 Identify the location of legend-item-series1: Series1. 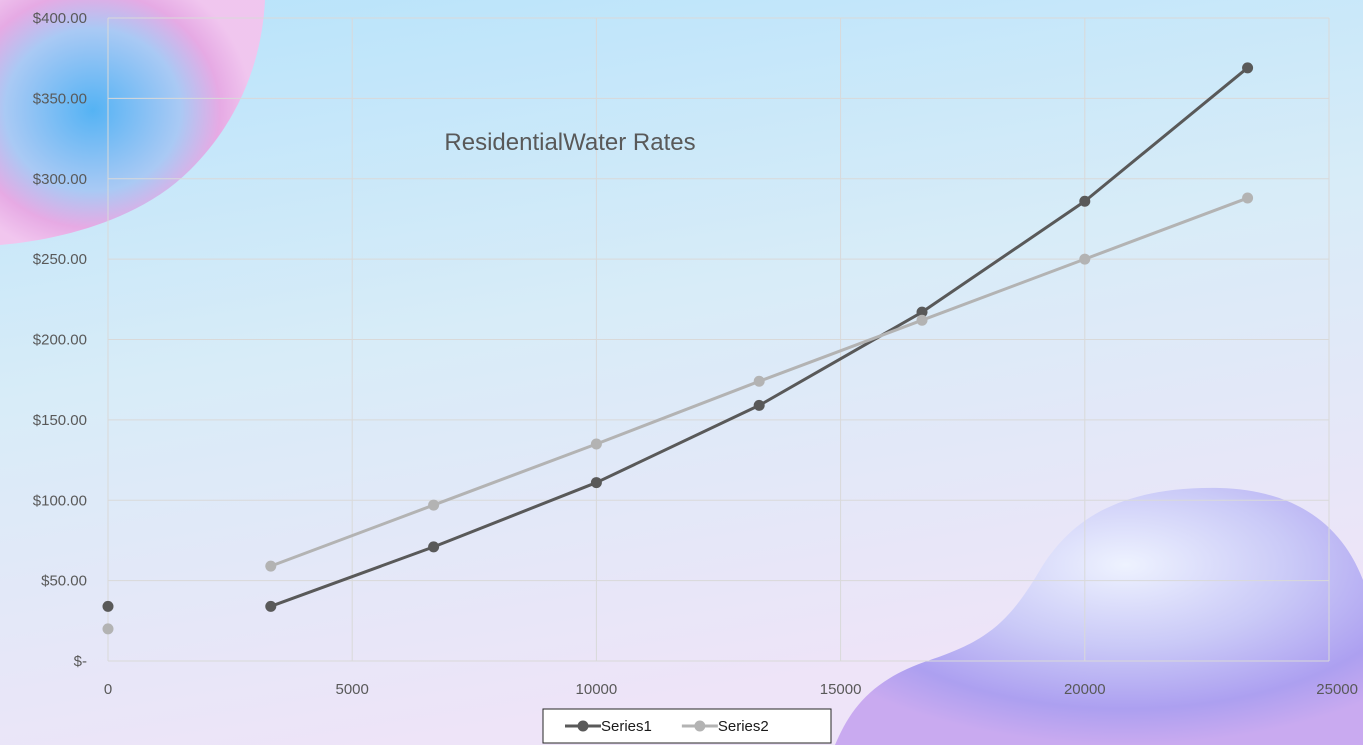
(608, 726).